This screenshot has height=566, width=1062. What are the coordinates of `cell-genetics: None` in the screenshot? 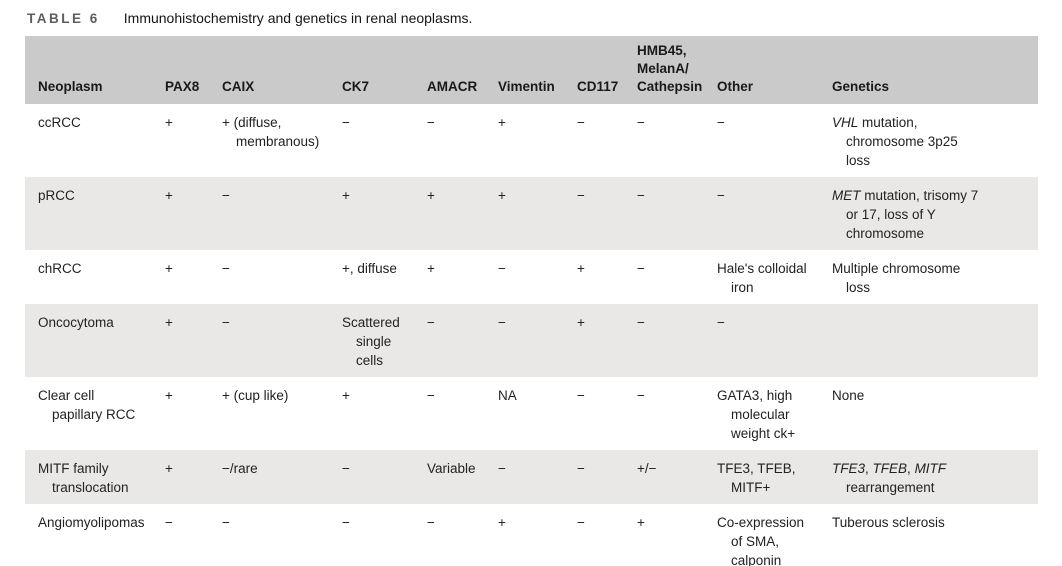 It's located at (935, 413).